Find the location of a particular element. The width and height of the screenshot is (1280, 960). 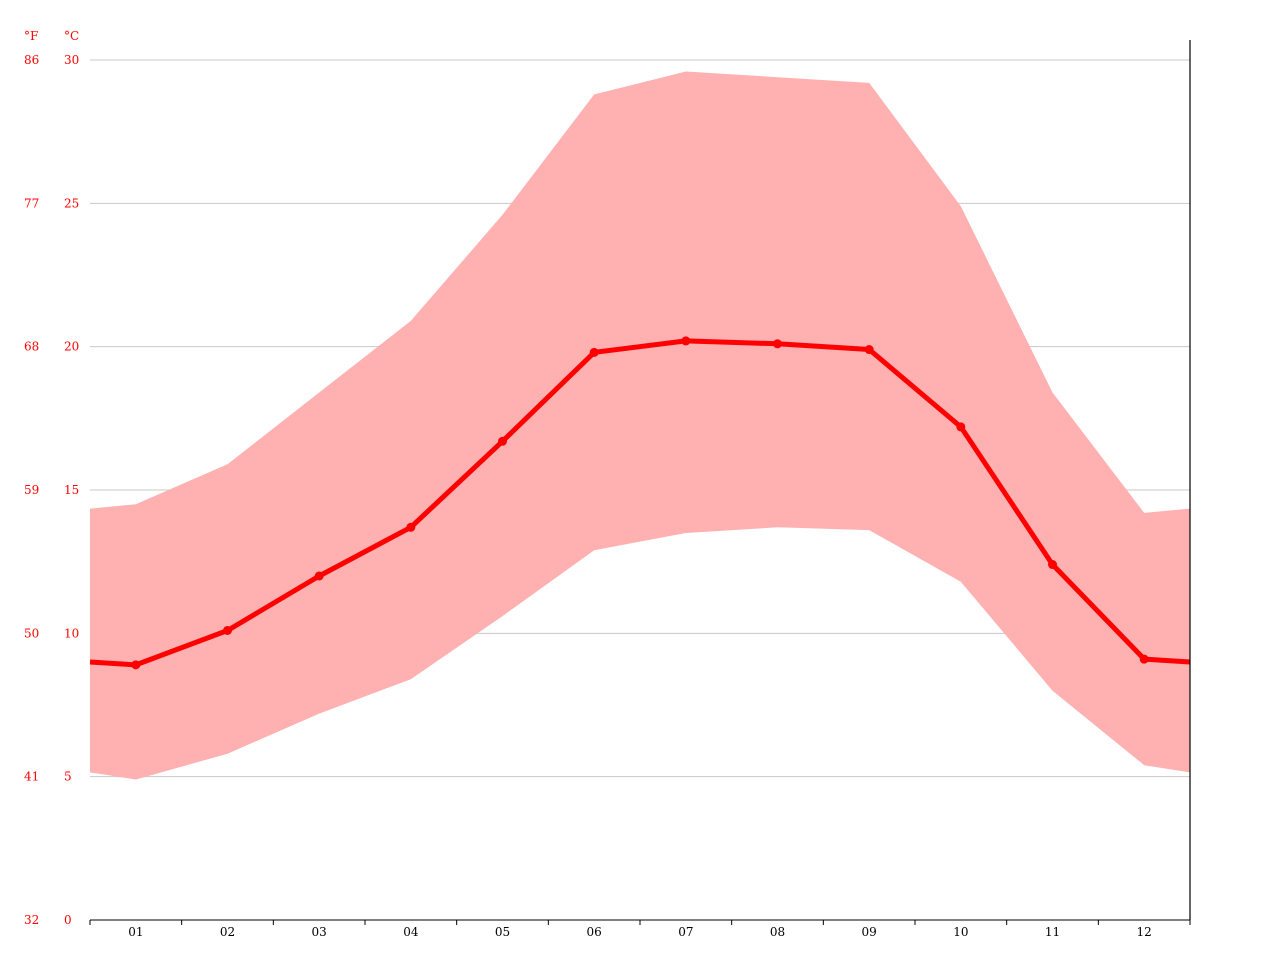

y-tick-celsius: 10 is located at coordinates (71, 633).